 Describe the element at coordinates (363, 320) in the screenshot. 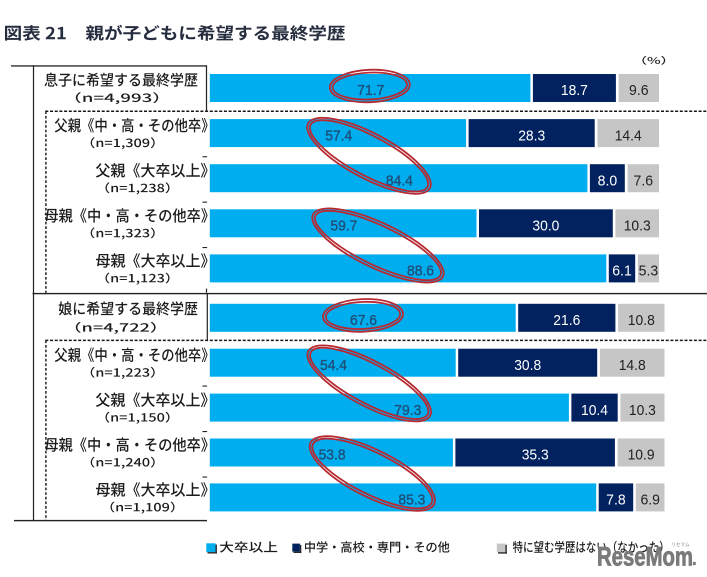

I see `svg-text: 67.6` at that location.